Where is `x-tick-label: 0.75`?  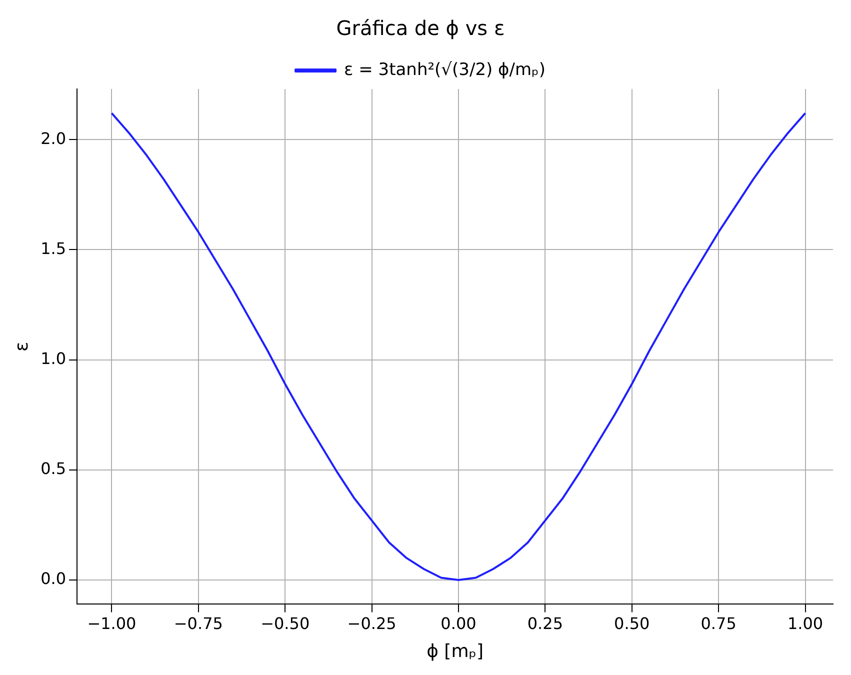
x-tick-label: 0.75 is located at coordinates (718, 623).